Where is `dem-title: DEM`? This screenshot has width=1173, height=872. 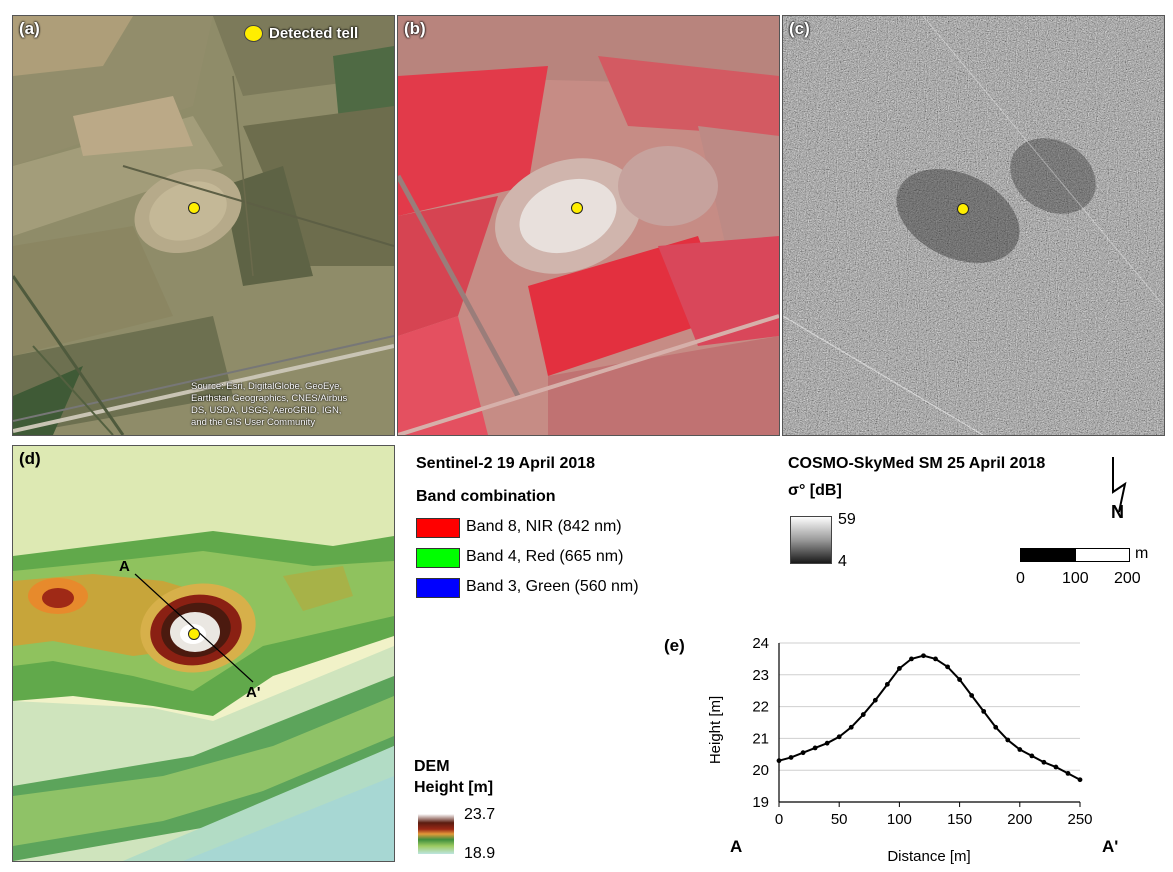 dem-title: DEM is located at coordinates (432, 766).